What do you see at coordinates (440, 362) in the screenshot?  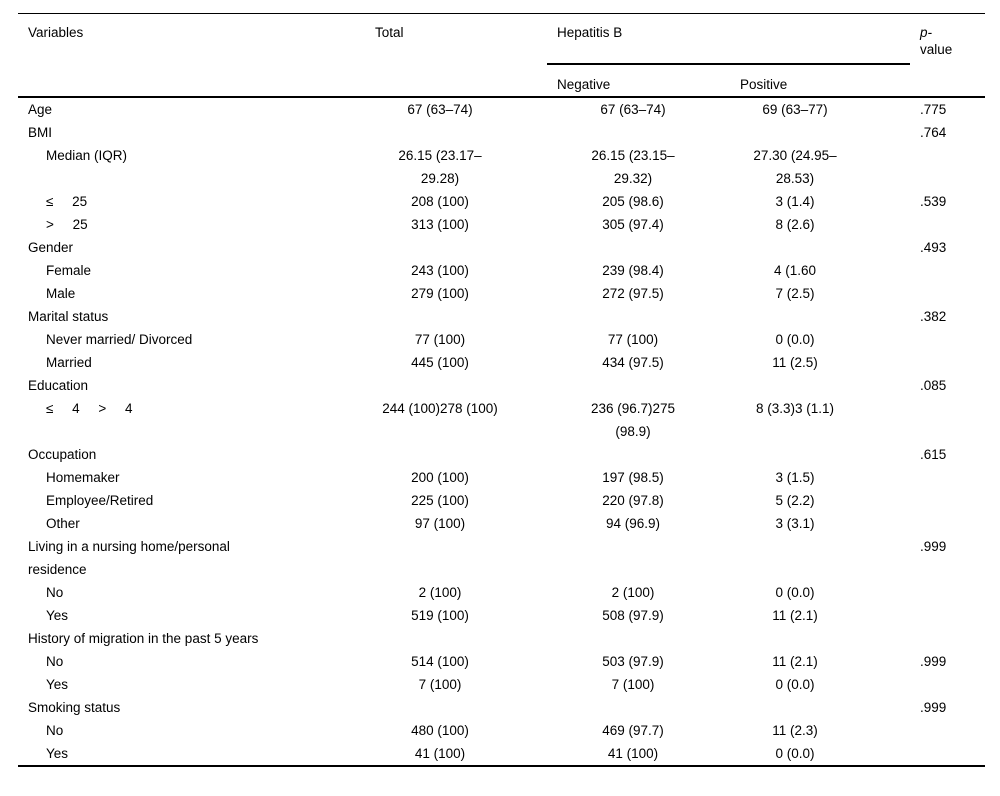 I see `row-total-value: 445 (100)` at bounding box center [440, 362].